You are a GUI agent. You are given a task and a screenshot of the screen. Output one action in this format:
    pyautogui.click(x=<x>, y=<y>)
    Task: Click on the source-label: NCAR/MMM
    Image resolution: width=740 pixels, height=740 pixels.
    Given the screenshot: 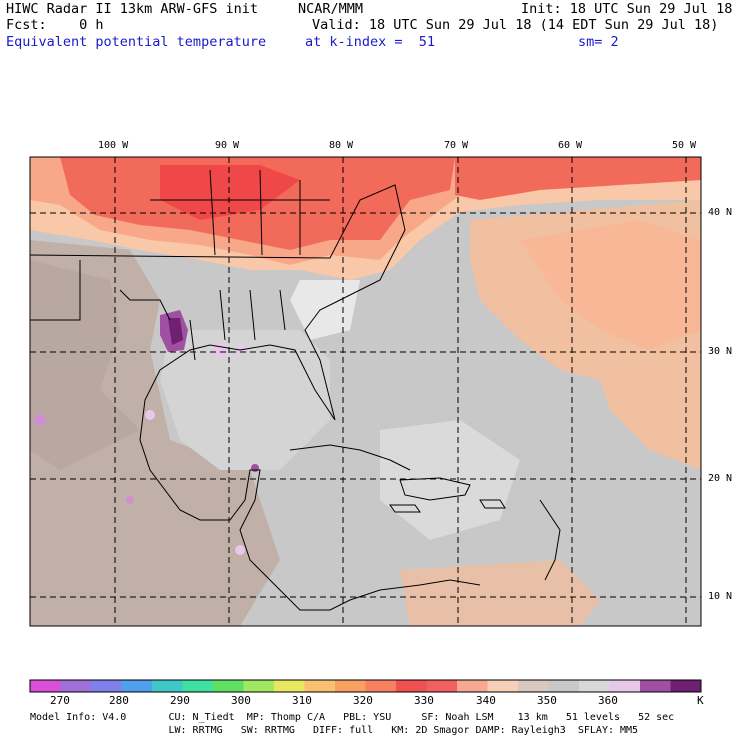 What is the action you would take?
    pyautogui.click(x=331, y=9)
    